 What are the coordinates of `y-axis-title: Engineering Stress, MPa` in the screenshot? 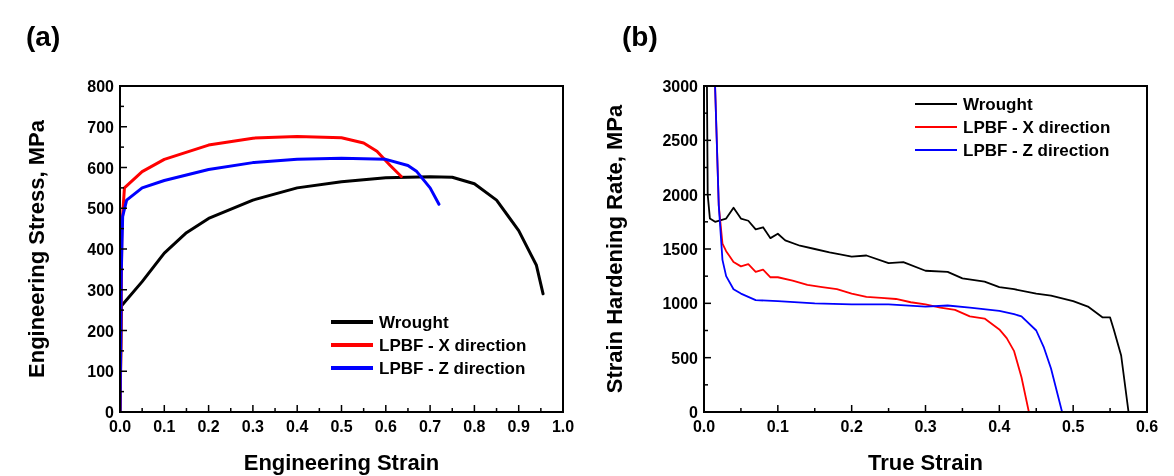 It's located at (36, 248).